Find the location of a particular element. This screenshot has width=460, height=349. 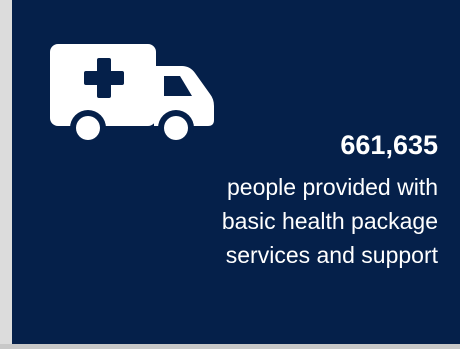

stat-description-line: basic health package is located at coordinates (329, 221).